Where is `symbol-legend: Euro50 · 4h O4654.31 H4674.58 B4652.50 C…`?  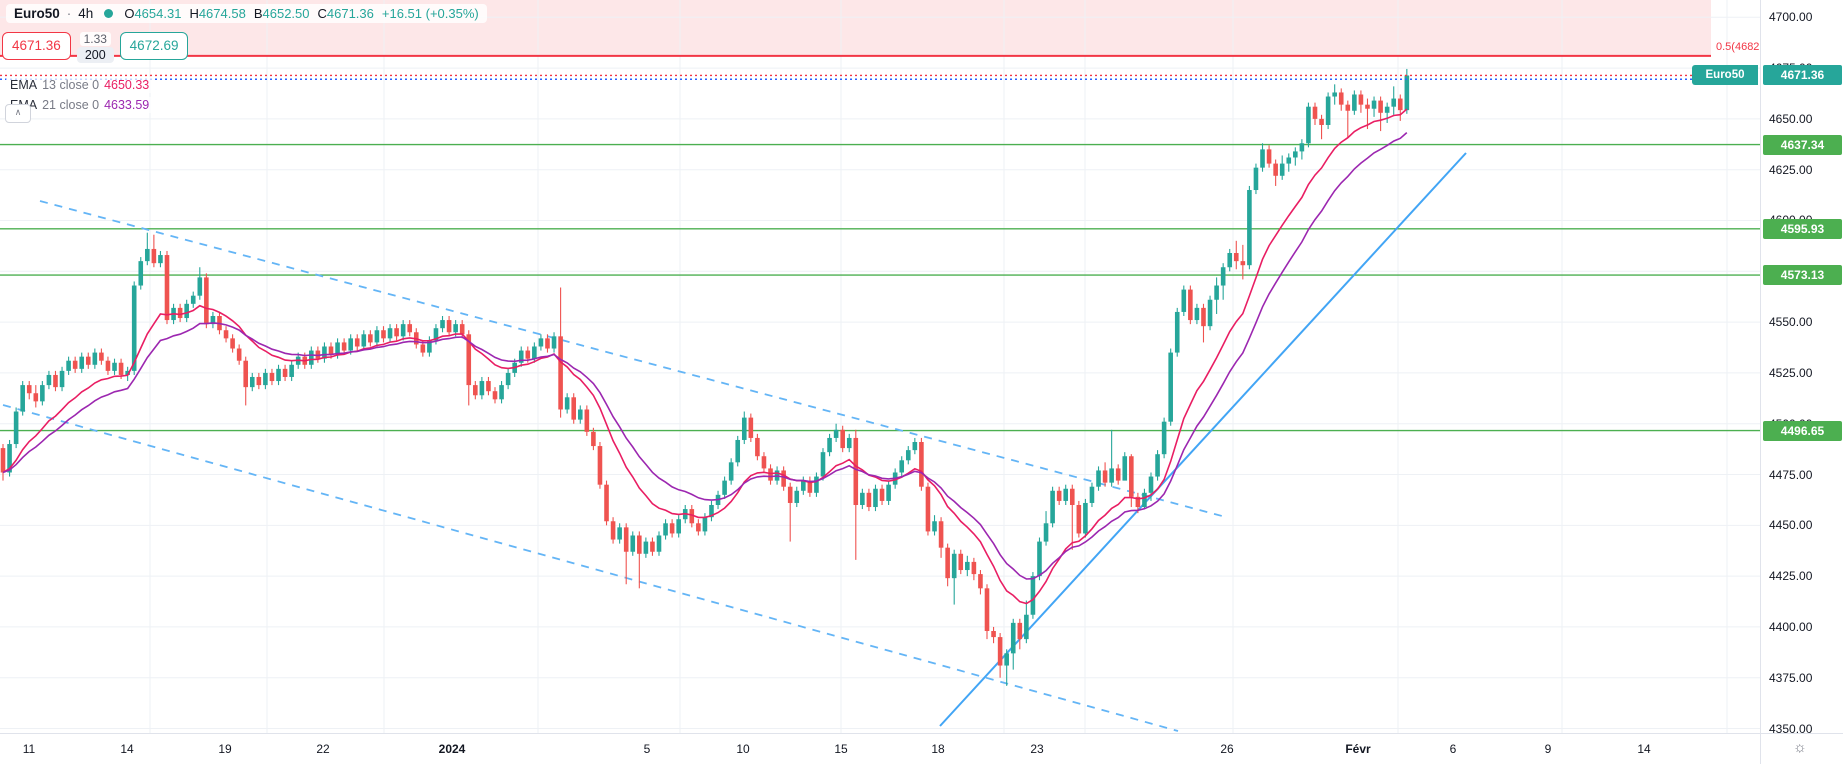 symbol-legend: Euro50 · 4h O4654.31 H4674.58 B4652.50 C… is located at coordinates (246, 13).